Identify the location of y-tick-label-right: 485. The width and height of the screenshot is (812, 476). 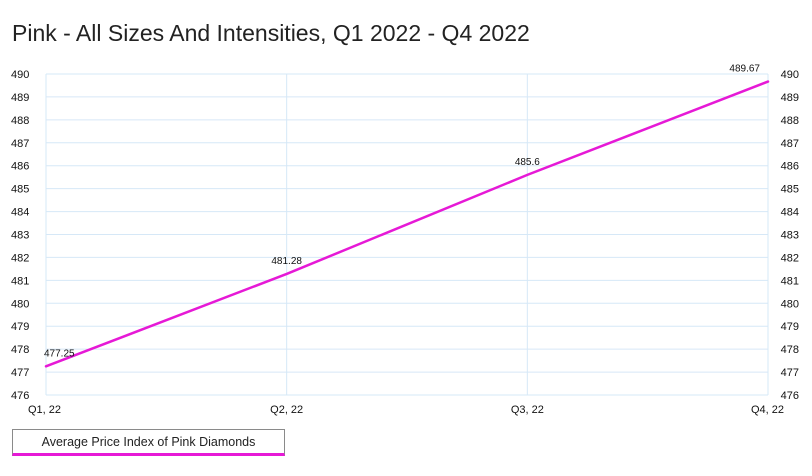
(790, 190).